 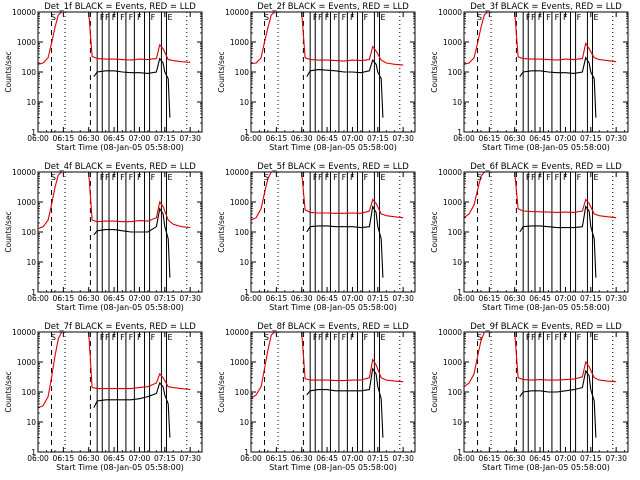 What do you see at coordinates (546, 7) in the screenshot?
I see `panel-title: Det_3f BLACK = Events, RED = LLD` at bounding box center [546, 7].